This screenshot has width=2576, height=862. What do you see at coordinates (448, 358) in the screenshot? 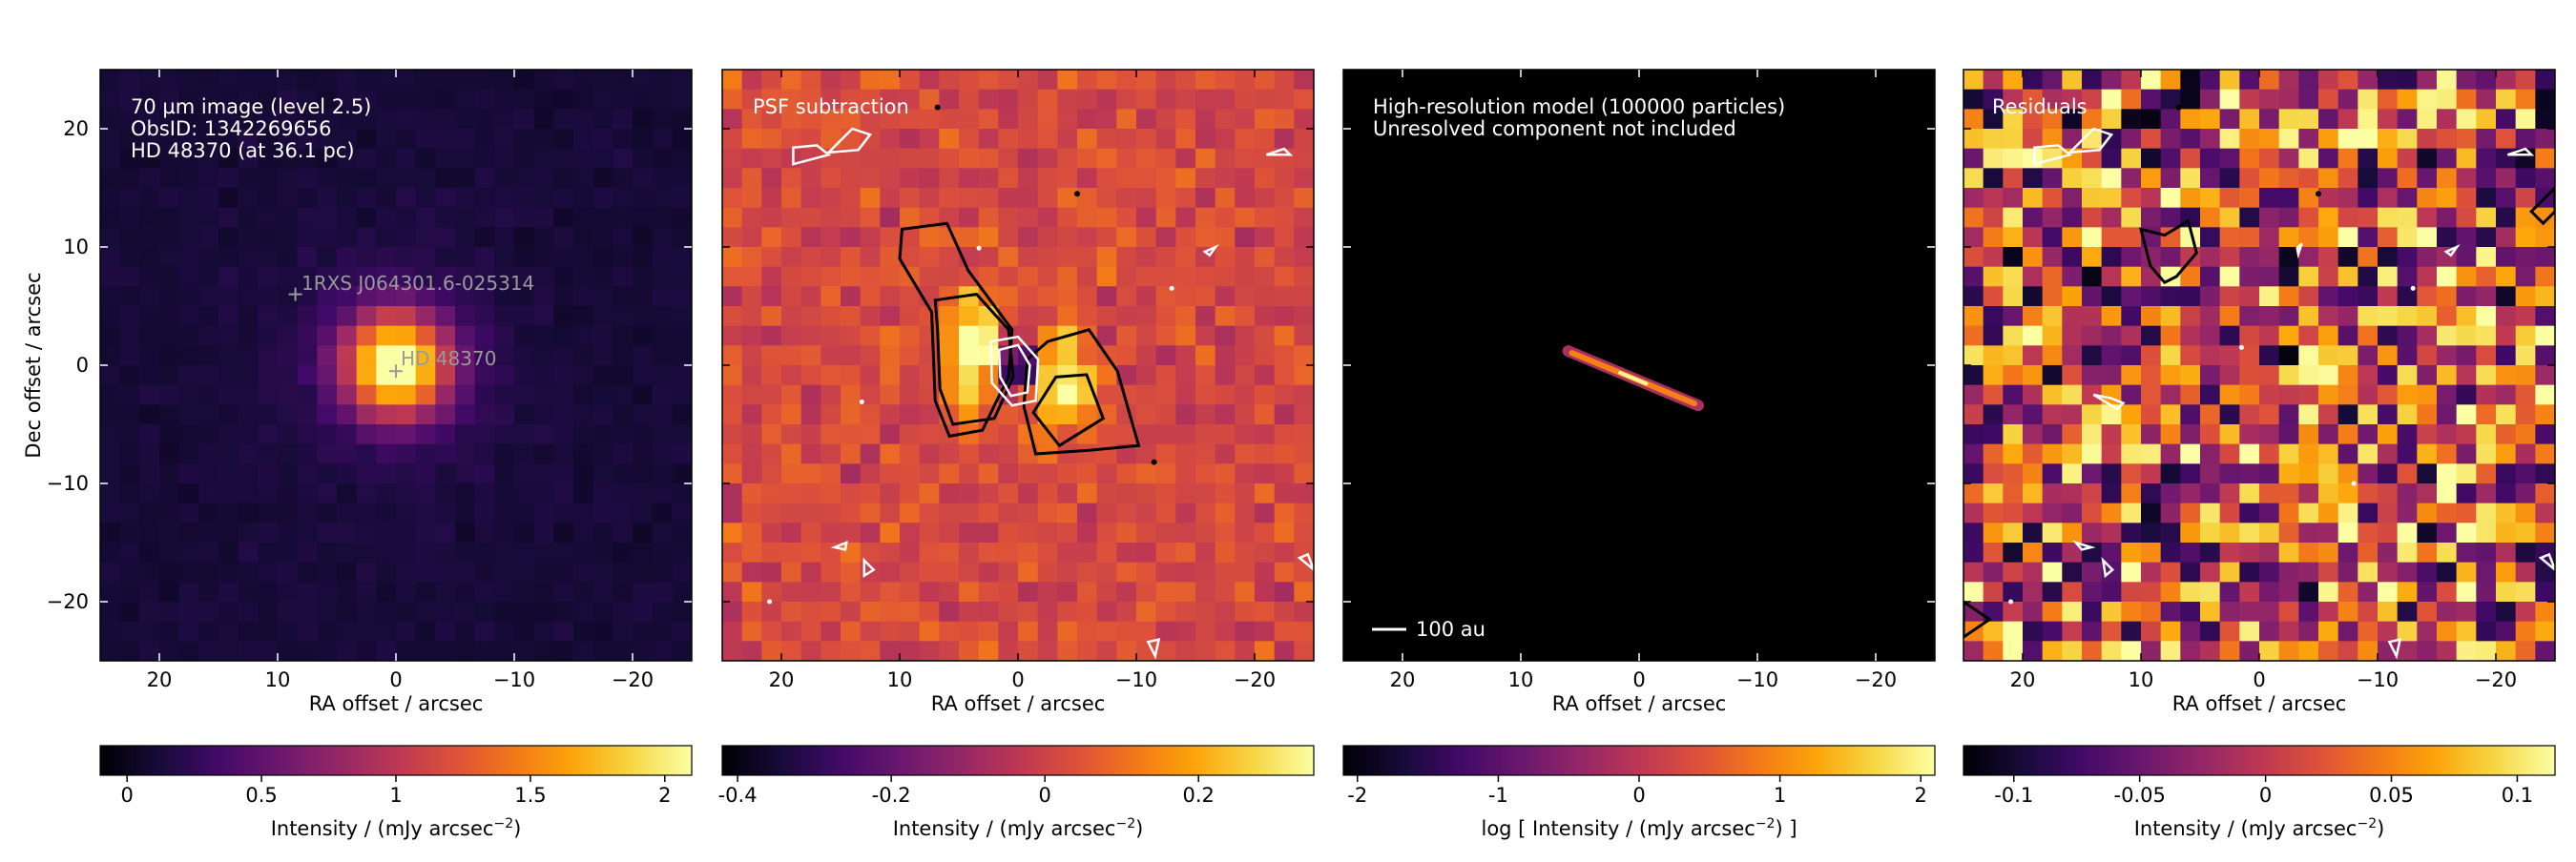
I see `source-marker-hd48370: HD 48370` at bounding box center [448, 358].